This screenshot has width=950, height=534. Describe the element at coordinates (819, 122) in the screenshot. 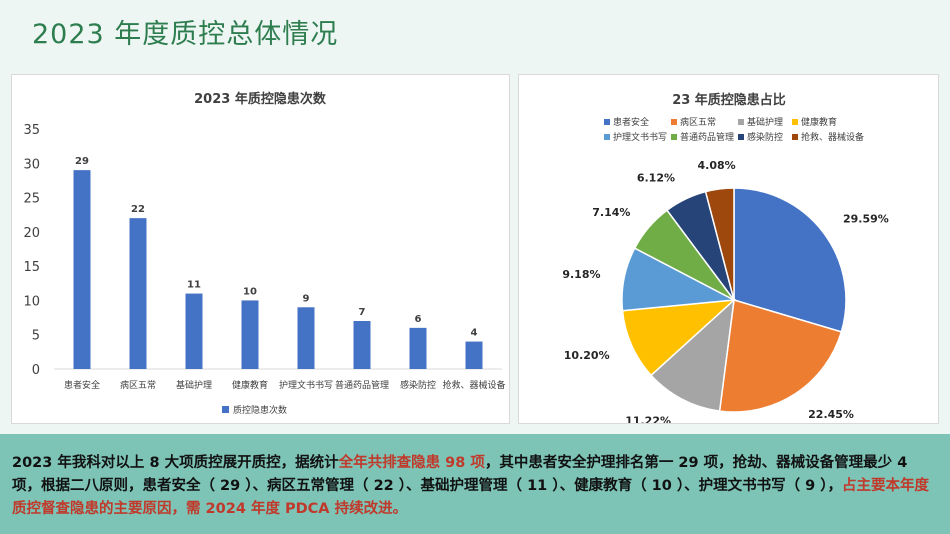

I see `legend-label: 健康教育` at that location.